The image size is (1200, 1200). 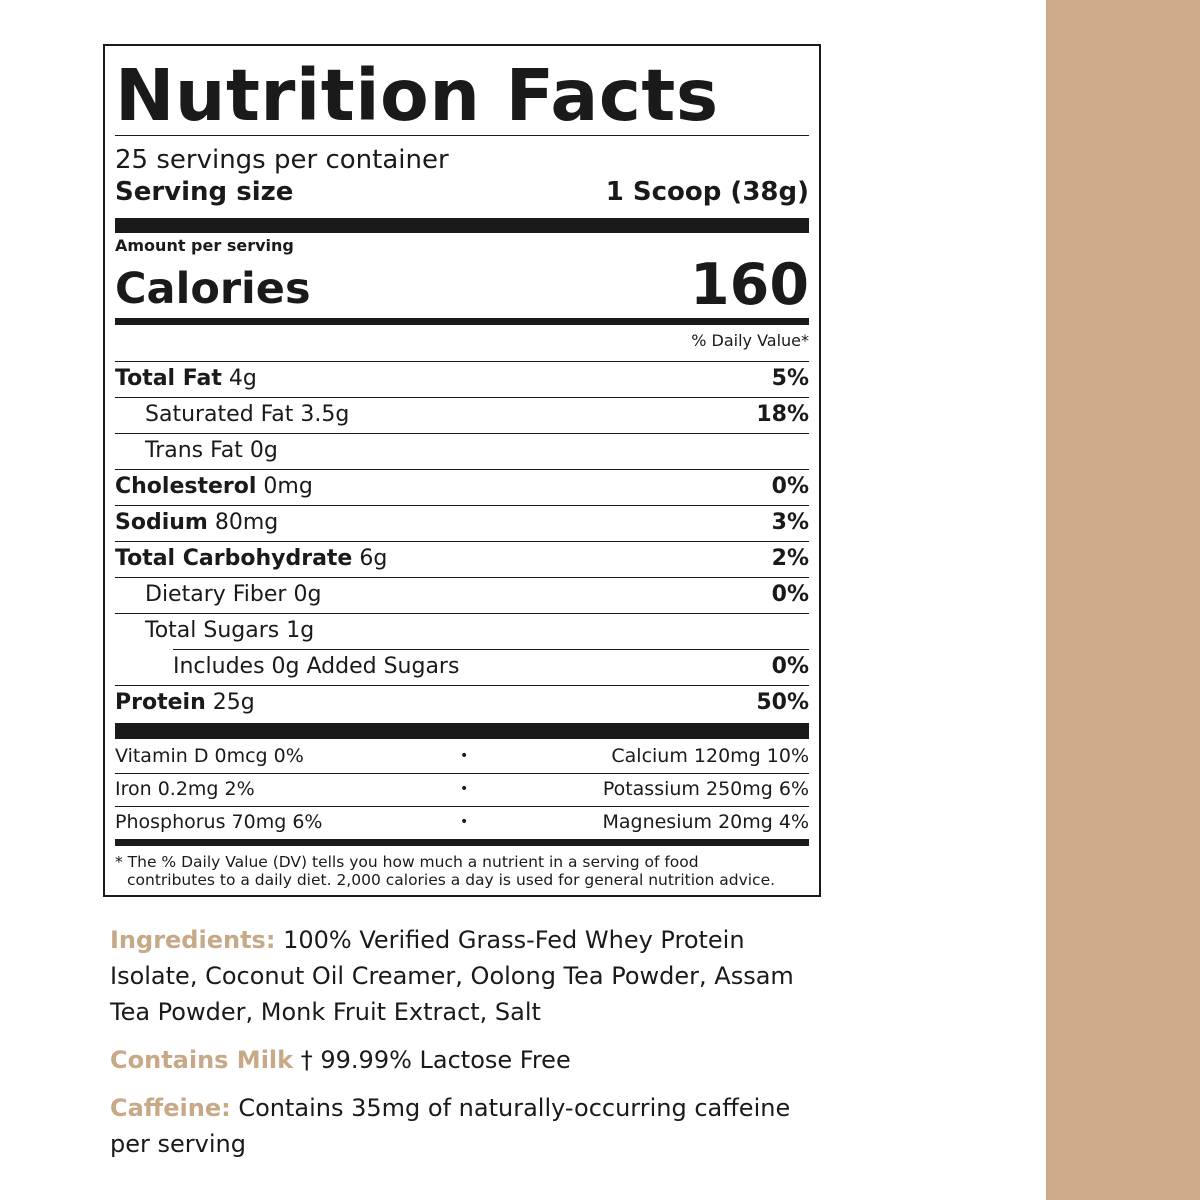 I want to click on nutrient-amount: 3.5g, so click(x=325, y=414).